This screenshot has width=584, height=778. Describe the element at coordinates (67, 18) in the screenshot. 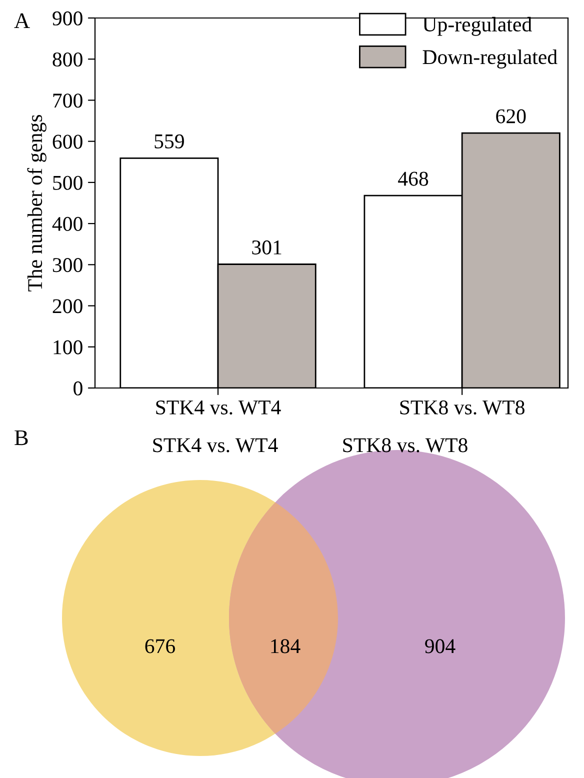

I see `y-tick-label: 900` at that location.